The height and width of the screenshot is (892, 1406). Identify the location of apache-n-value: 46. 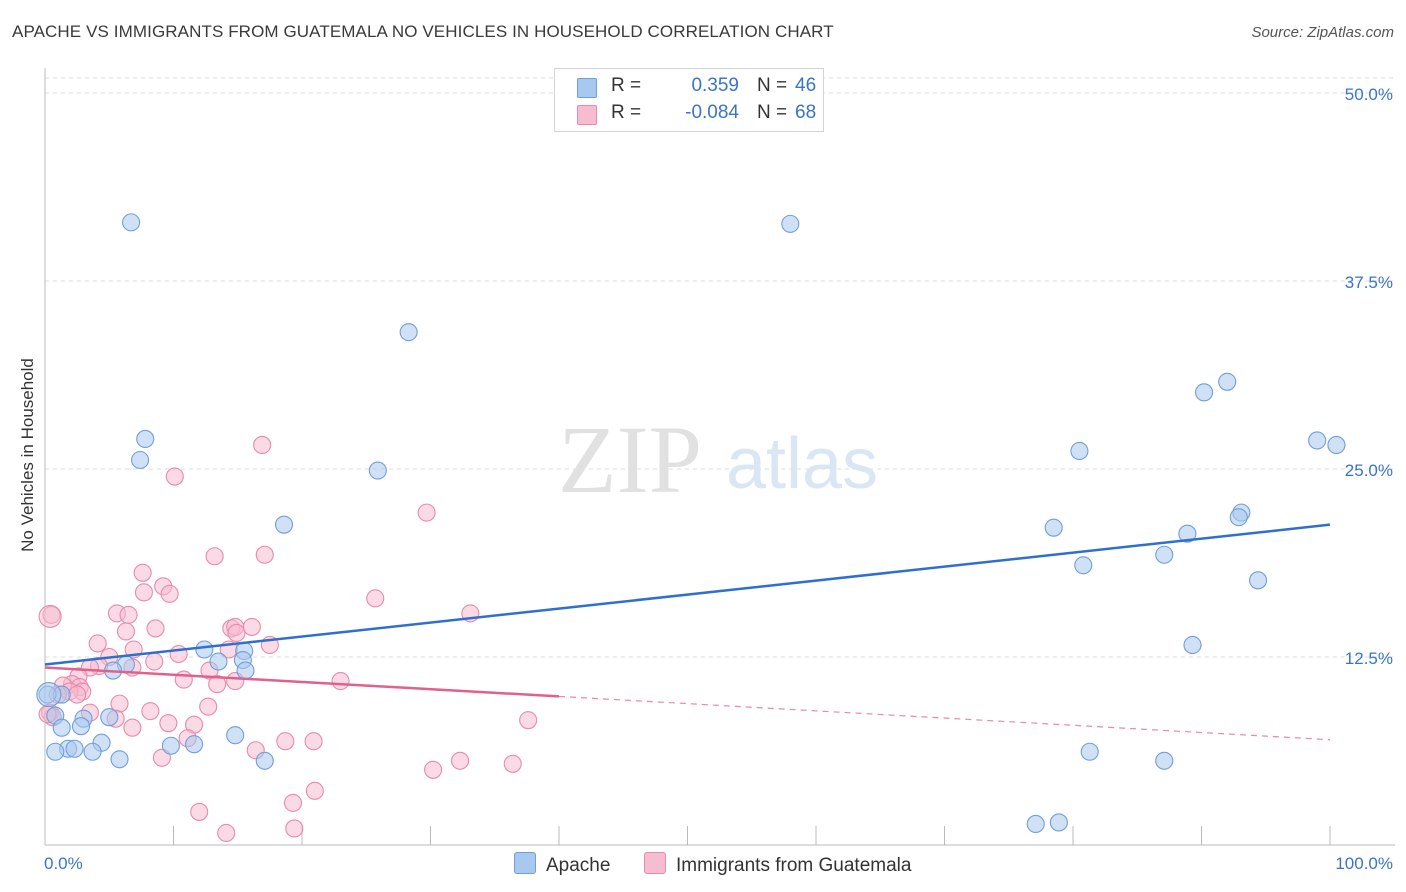
(806, 85).